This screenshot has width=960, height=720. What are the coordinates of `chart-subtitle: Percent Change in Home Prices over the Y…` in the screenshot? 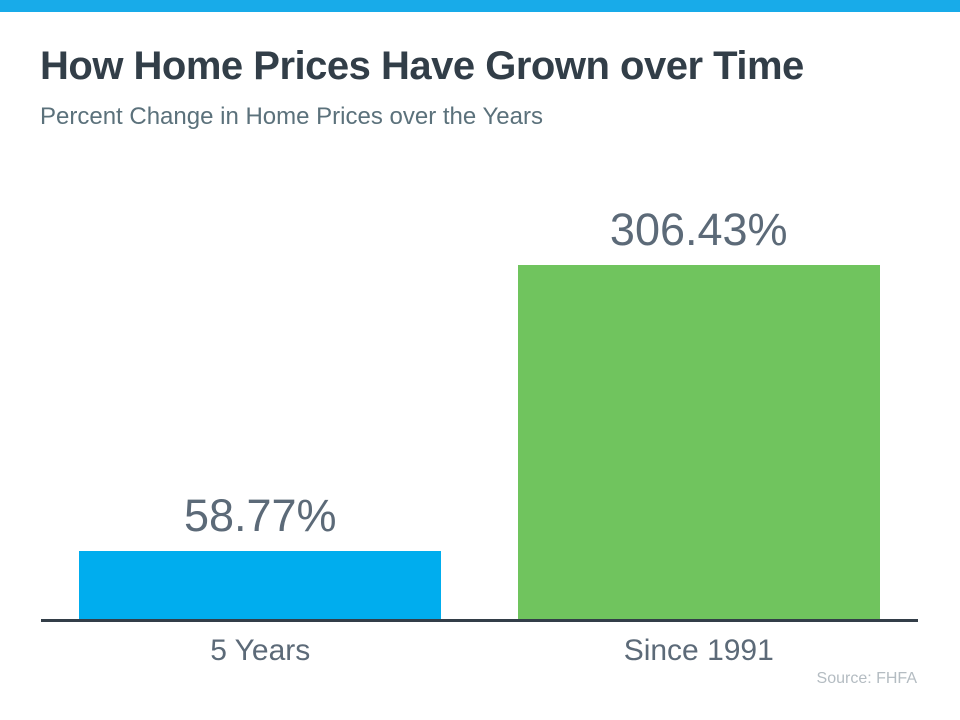 It's located at (291, 116).